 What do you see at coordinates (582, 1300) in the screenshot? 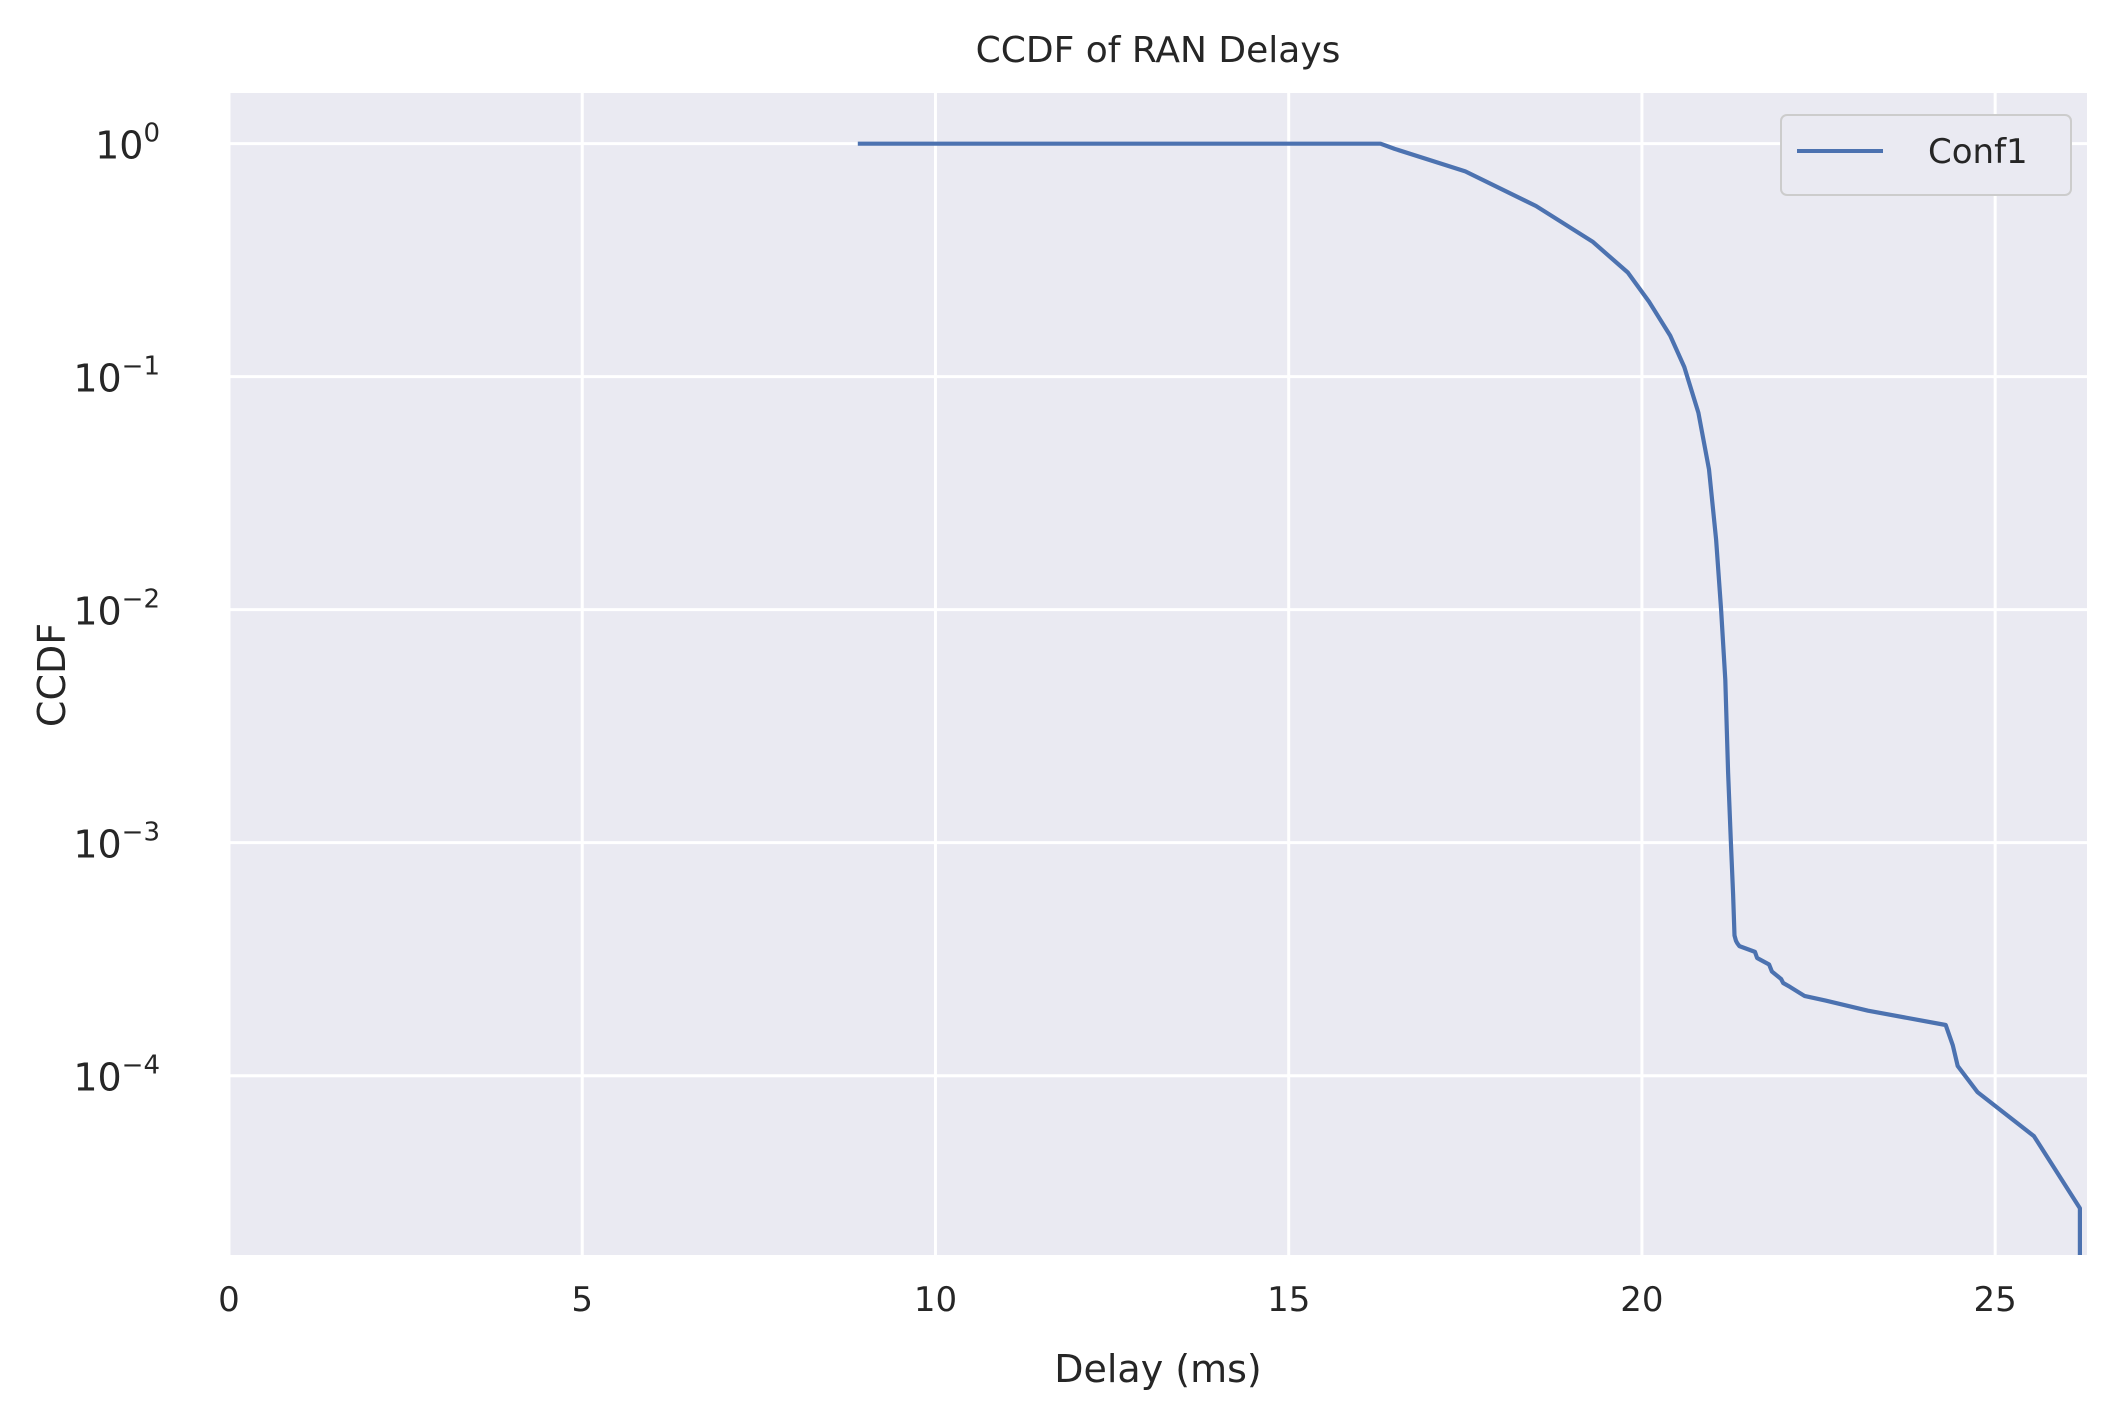
I see `x-tick-label: 5` at bounding box center [582, 1300].